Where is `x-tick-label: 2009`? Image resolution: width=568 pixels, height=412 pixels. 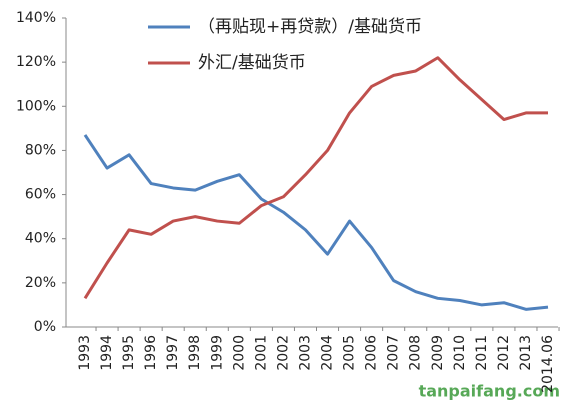
x-tick-label: 2009 is located at coordinates (438, 353).